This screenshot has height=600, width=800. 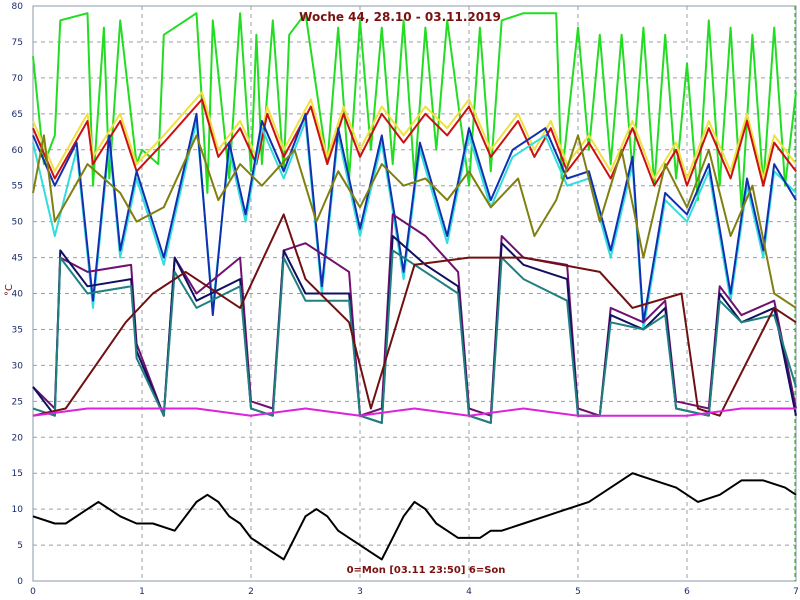 What do you see at coordinates (17, 259) in the screenshot?
I see `y-tick-label: 45` at bounding box center [17, 259].